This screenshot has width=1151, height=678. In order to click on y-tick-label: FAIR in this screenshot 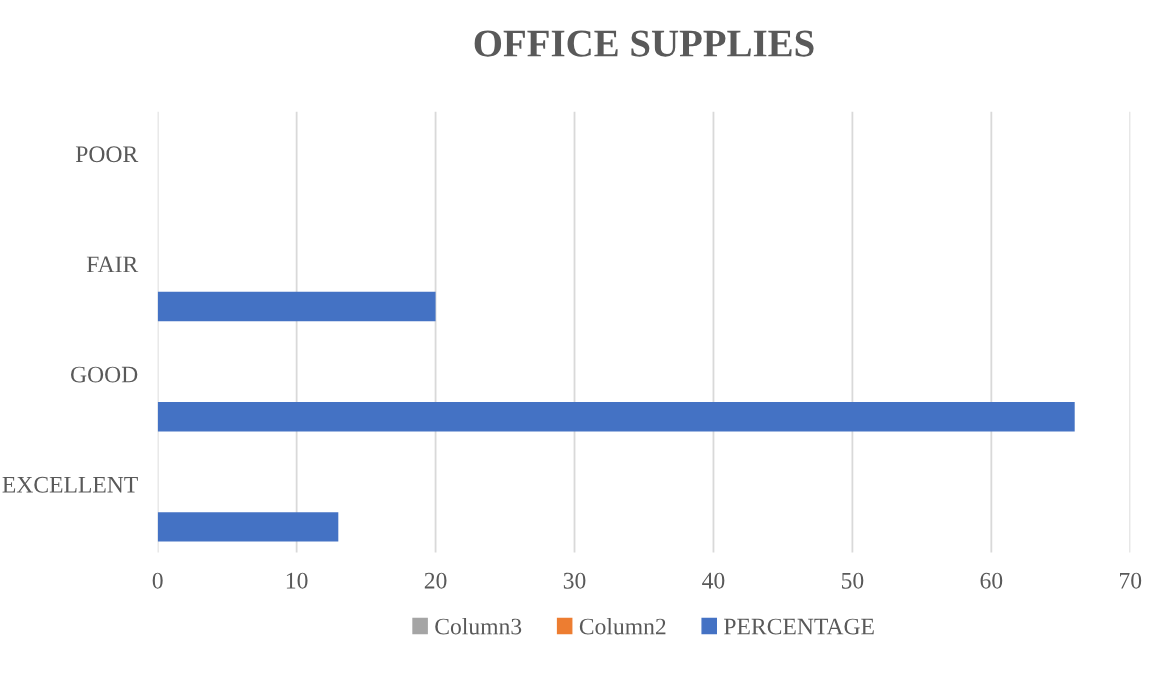, I will do `click(112, 264)`.